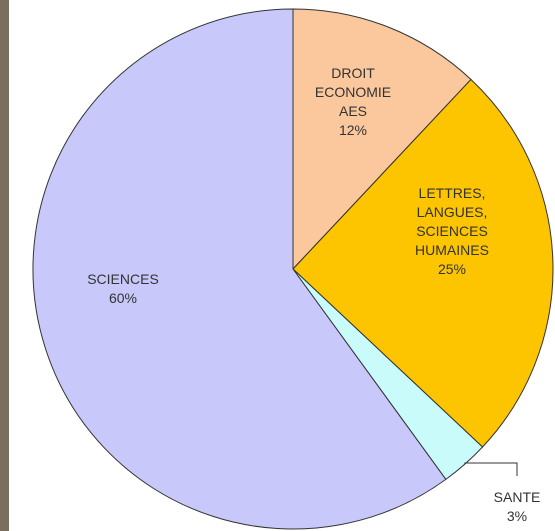 Image resolution: width=555 pixels, height=531 pixels. I want to click on label-sciences: SCIENCES 60%, so click(123, 288).